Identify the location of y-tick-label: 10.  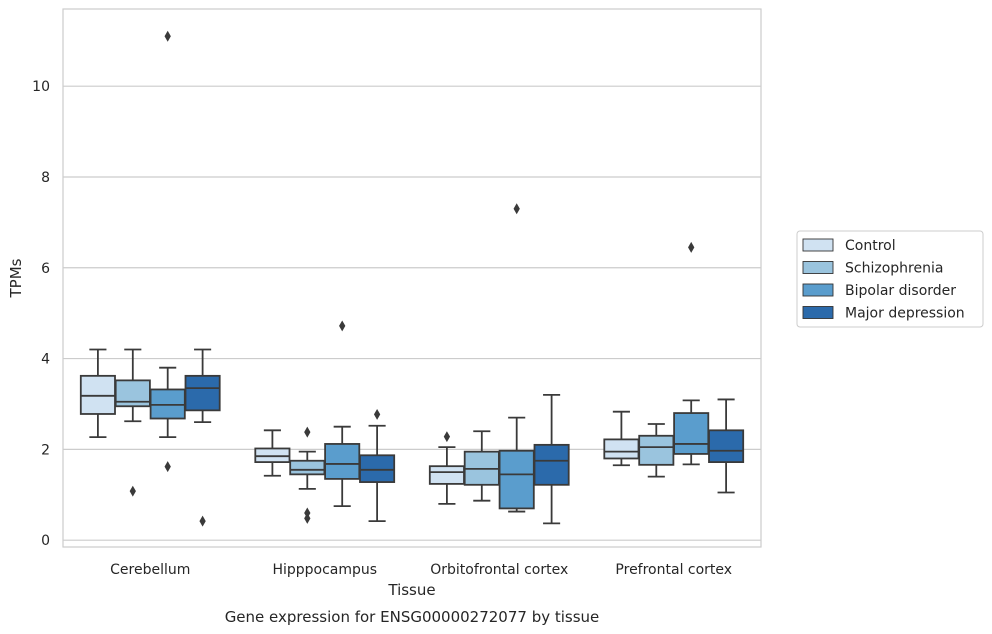
(41, 87).